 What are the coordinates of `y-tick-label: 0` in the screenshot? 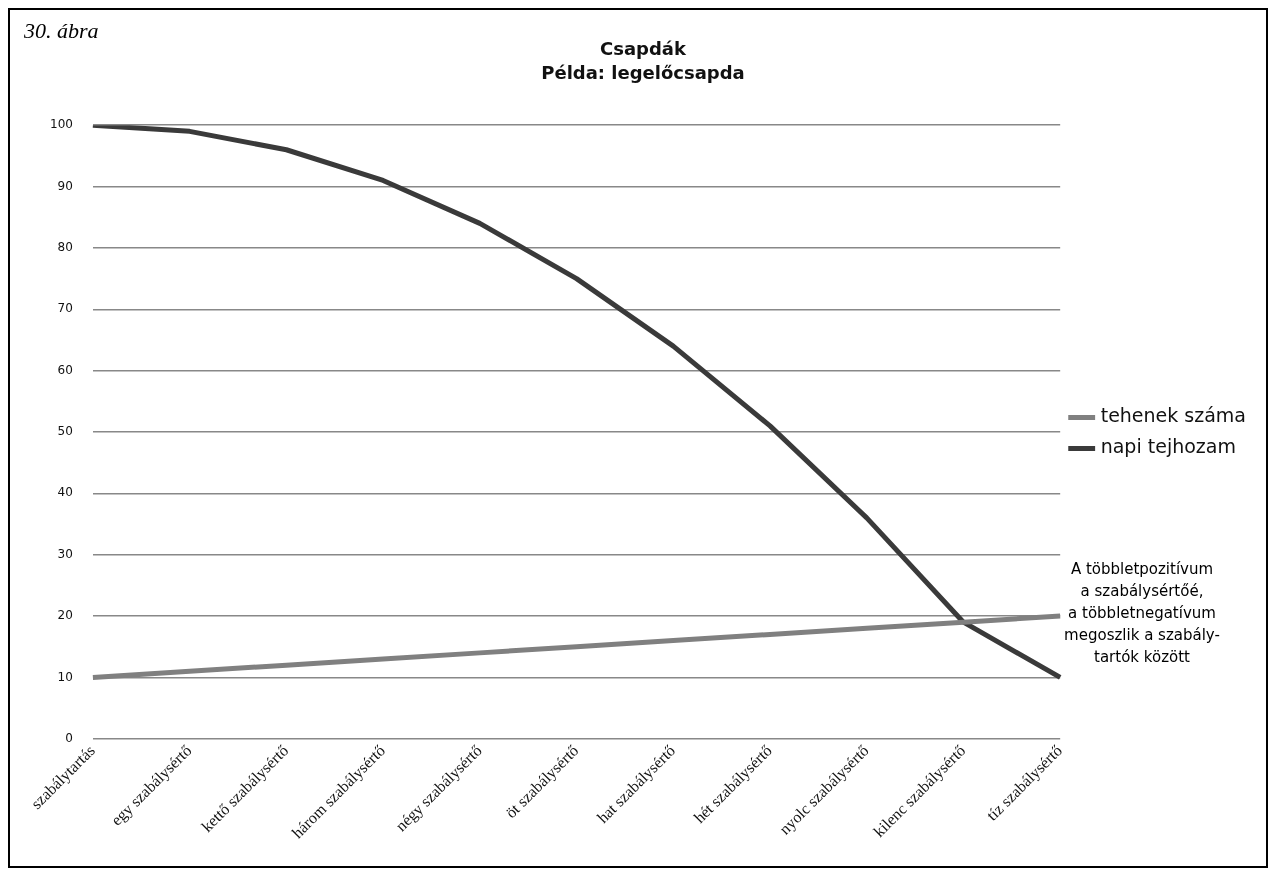 It's located at (69, 737).